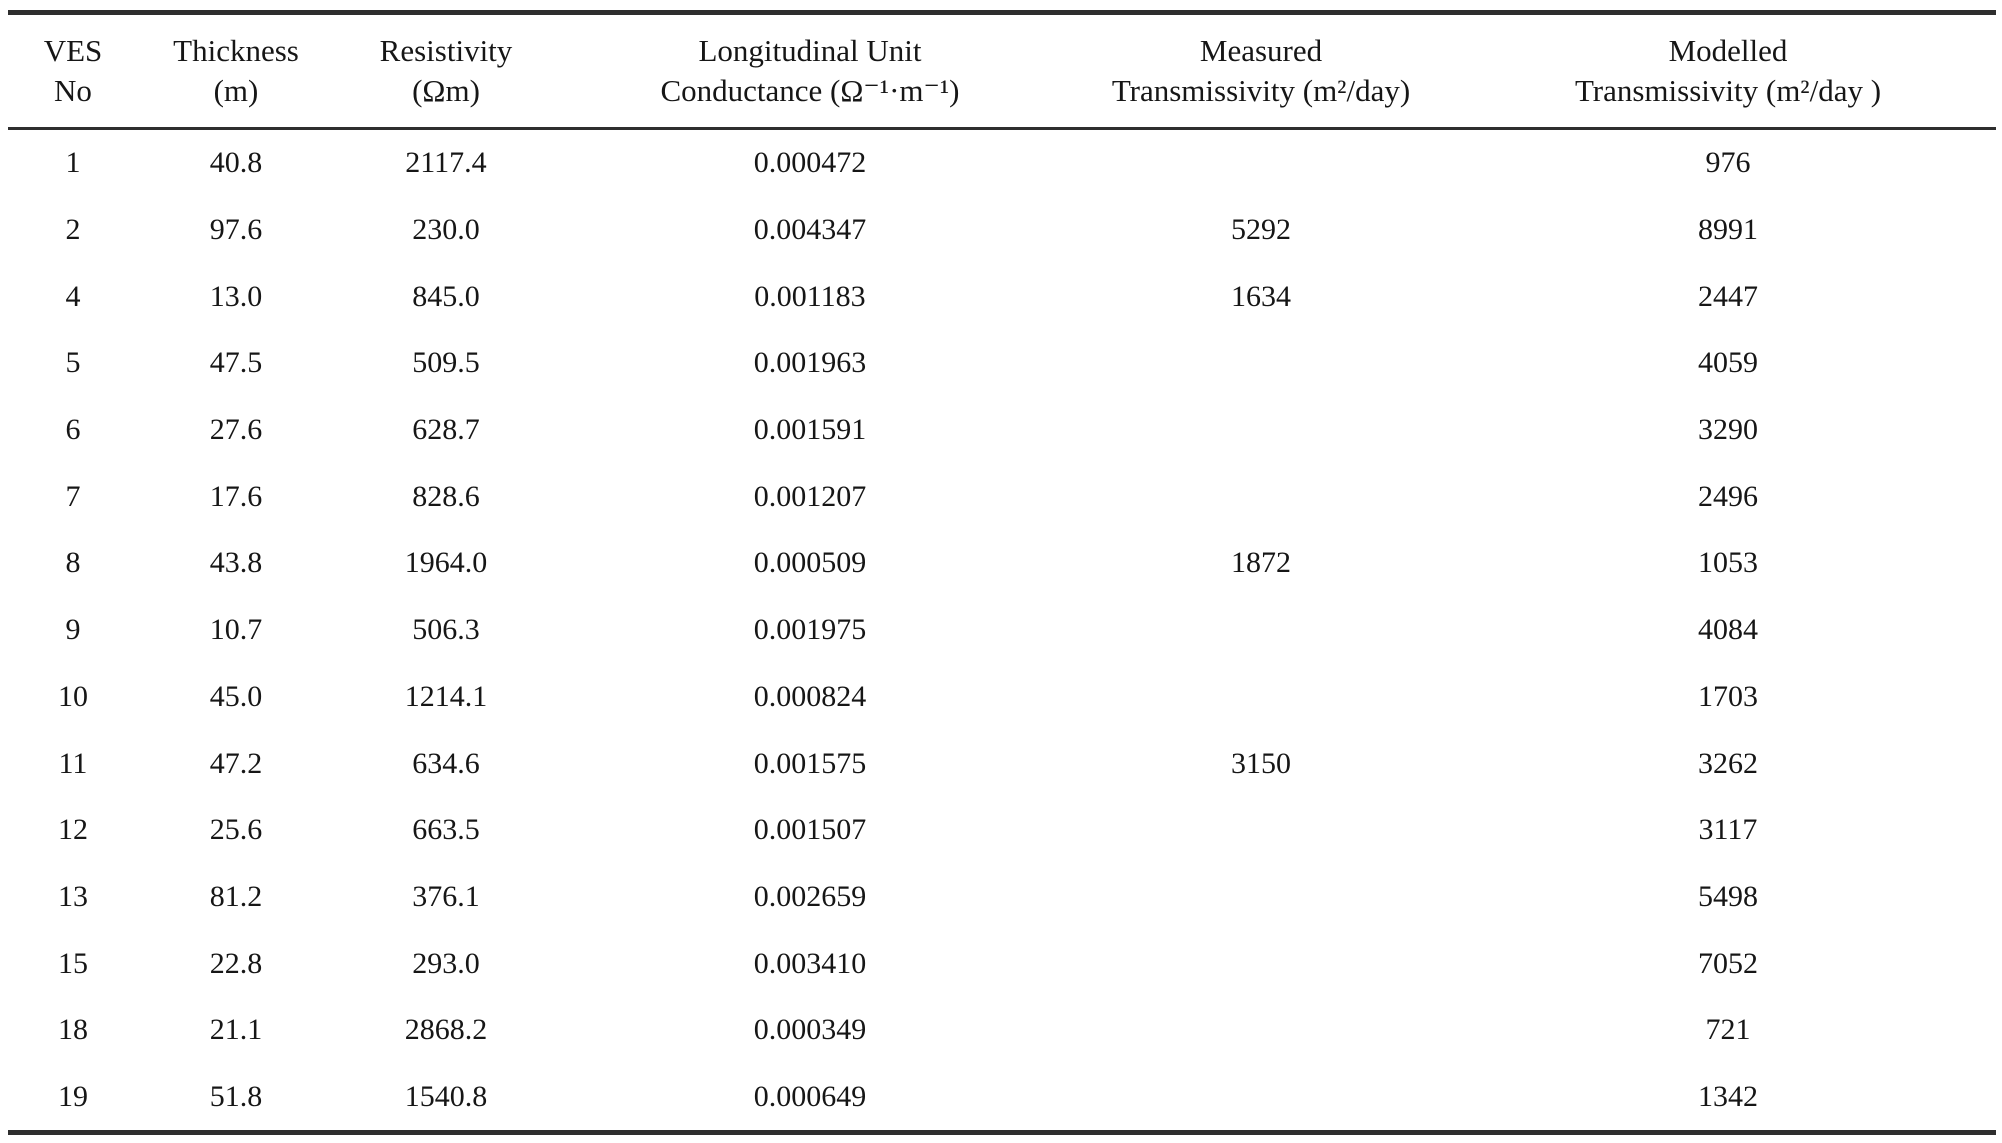 The image size is (2002, 1143). What do you see at coordinates (1728, 50) in the screenshot?
I see `header-line: Modelled` at bounding box center [1728, 50].